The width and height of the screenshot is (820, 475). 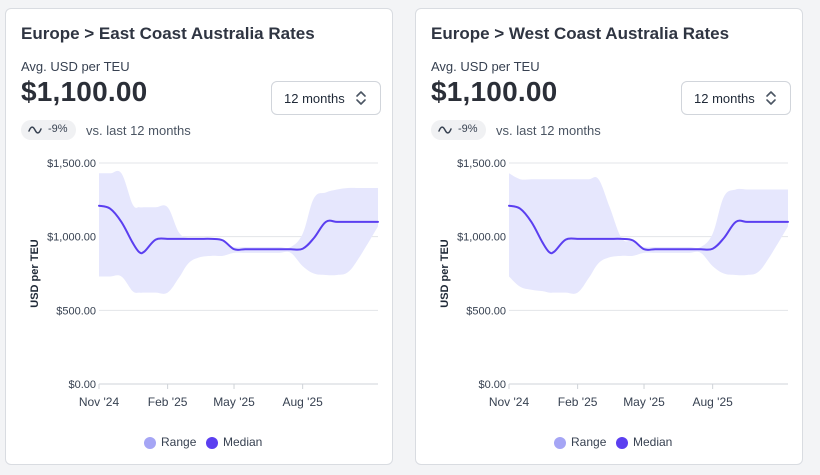 I want to click on card-title: Europe > East Coast Australia Rates, so click(x=168, y=33).